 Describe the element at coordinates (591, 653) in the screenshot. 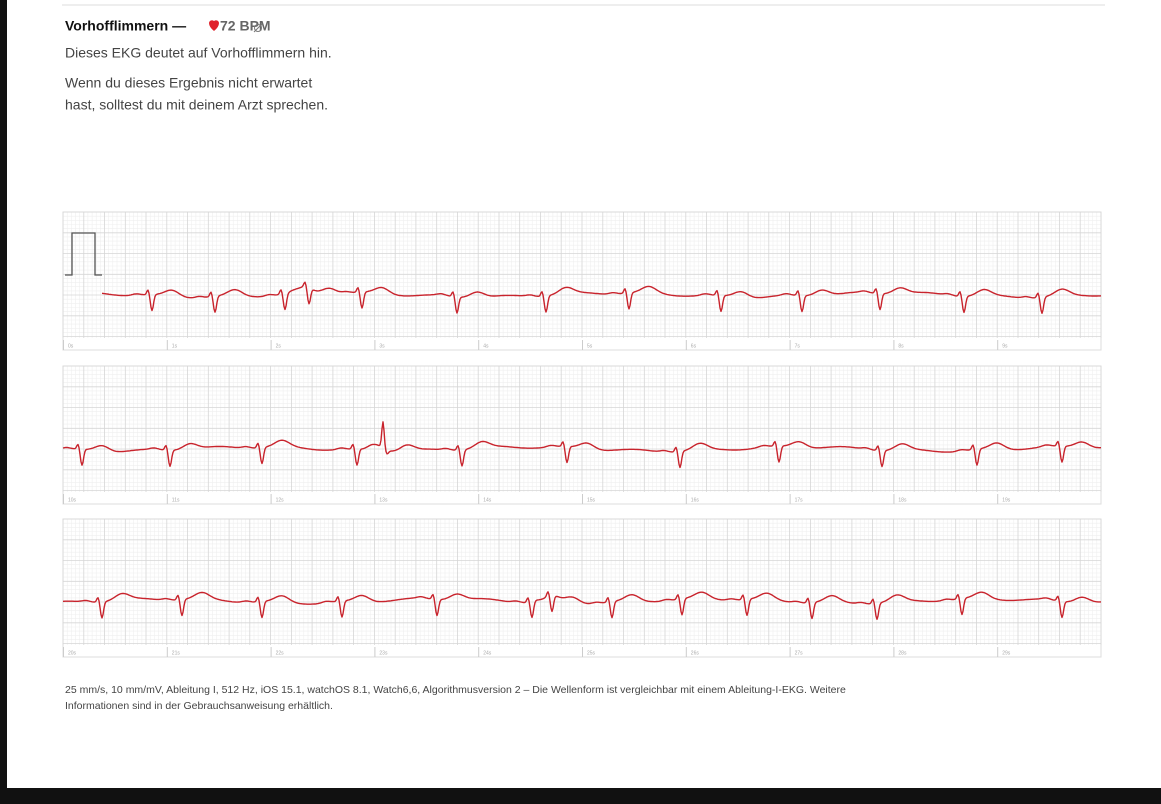

I see `time-label: 25s` at that location.